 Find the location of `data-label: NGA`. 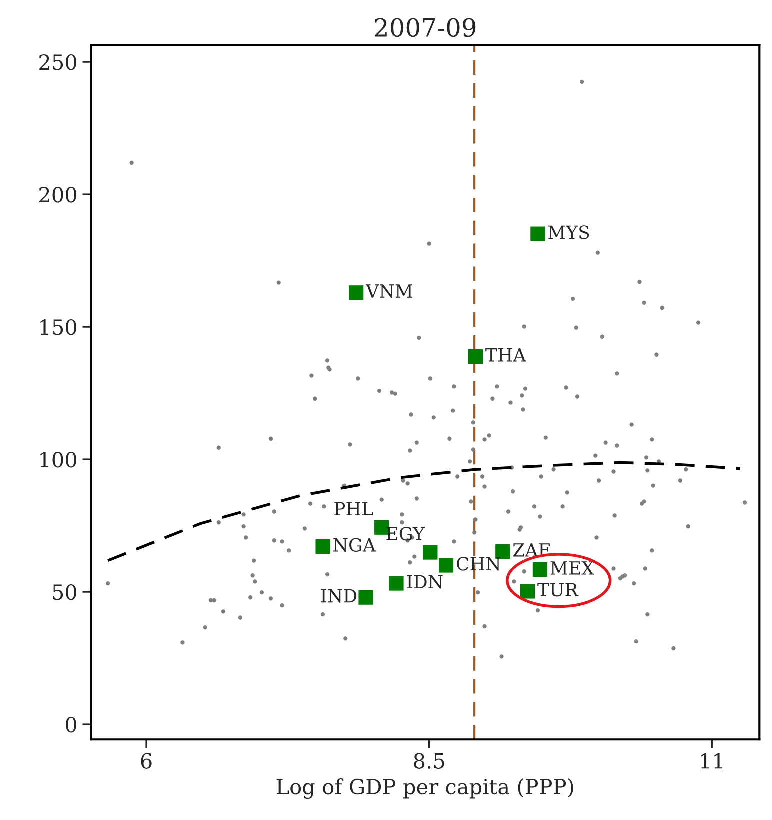

data-label: NGA is located at coordinates (355, 545).